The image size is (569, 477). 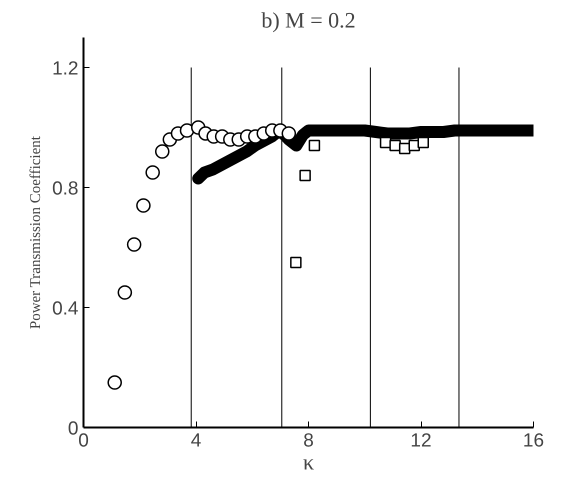 I want to click on y-tick-label: 1.2, so click(x=65, y=69).